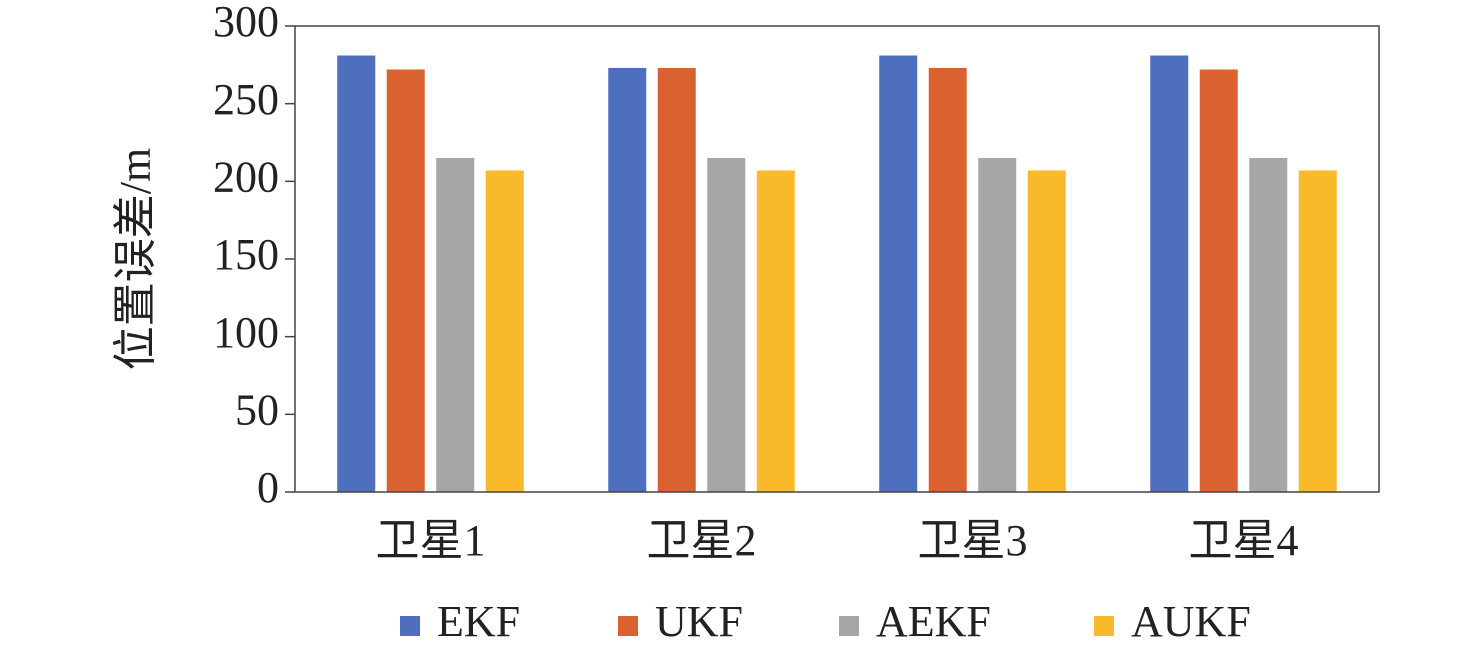 Image resolution: width=1476 pixels, height=663 pixels. I want to click on legend-swatch-ukf, so click(628, 626).